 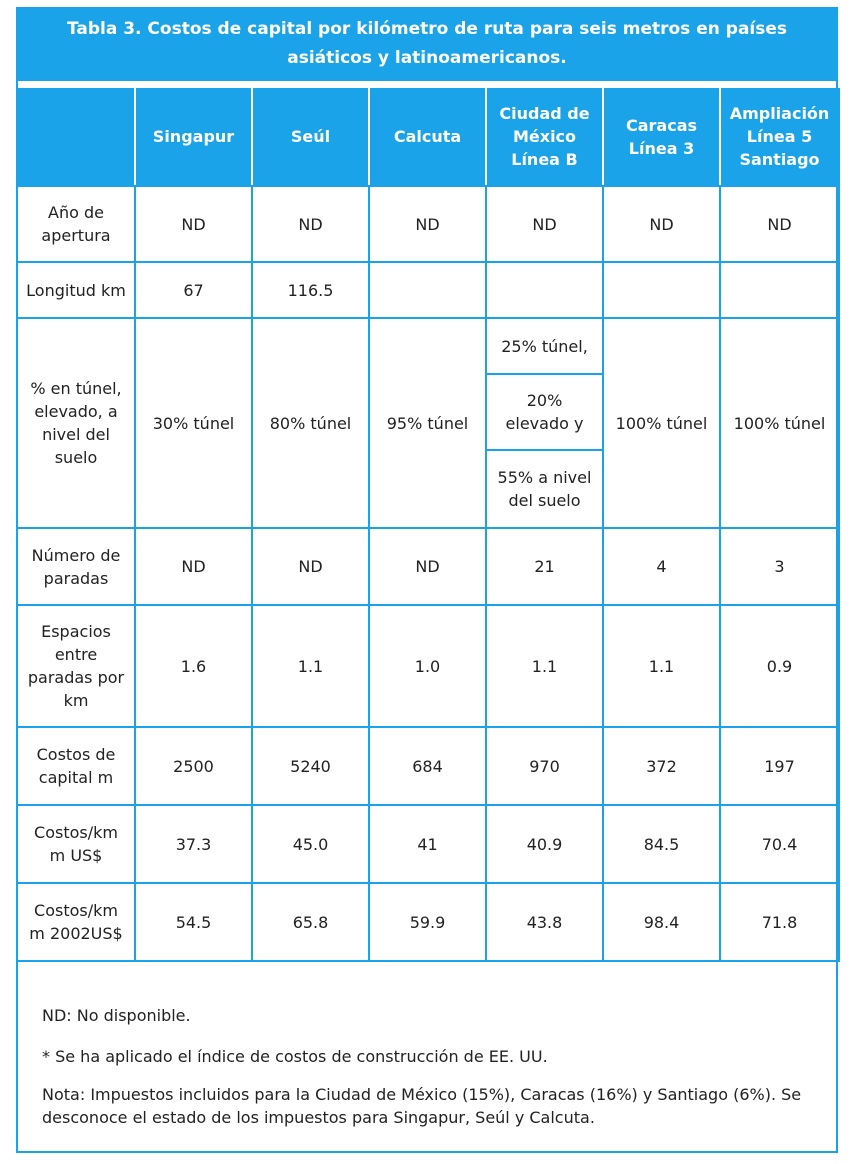 I want to click on table-cell: 3, so click(x=779, y=566).